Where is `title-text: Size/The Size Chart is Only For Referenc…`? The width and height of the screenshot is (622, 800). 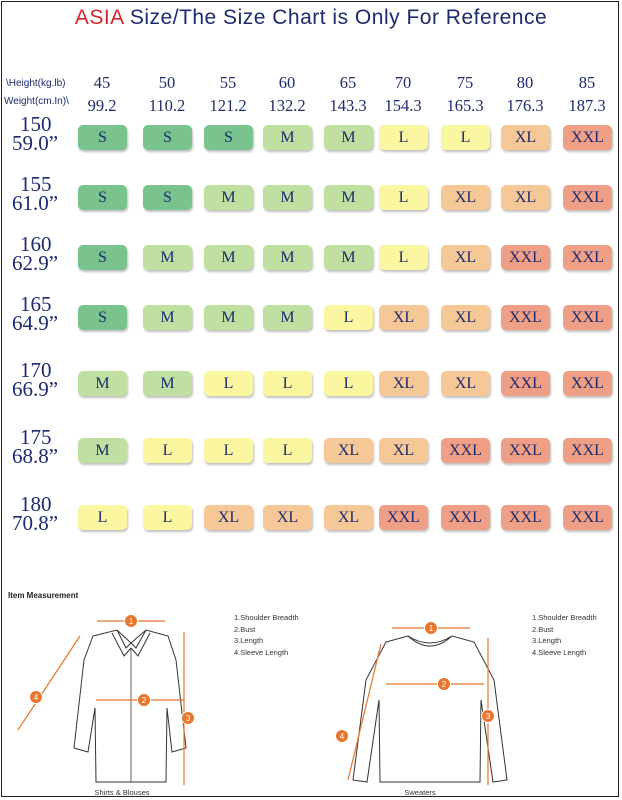 title-text: Size/The Size Chart is Only For Referenc… is located at coordinates (335, 17).